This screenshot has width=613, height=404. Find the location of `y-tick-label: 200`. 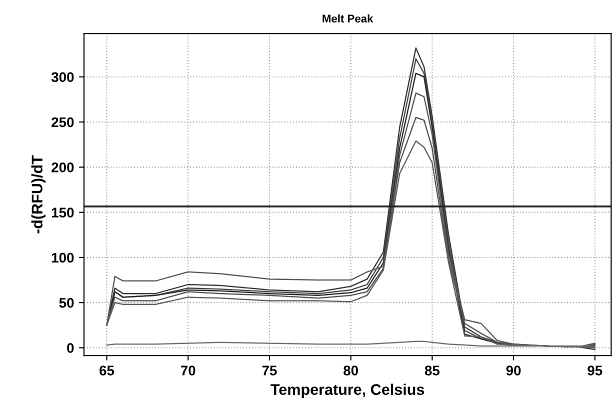

y-tick-label: 200 is located at coordinates (63, 167).